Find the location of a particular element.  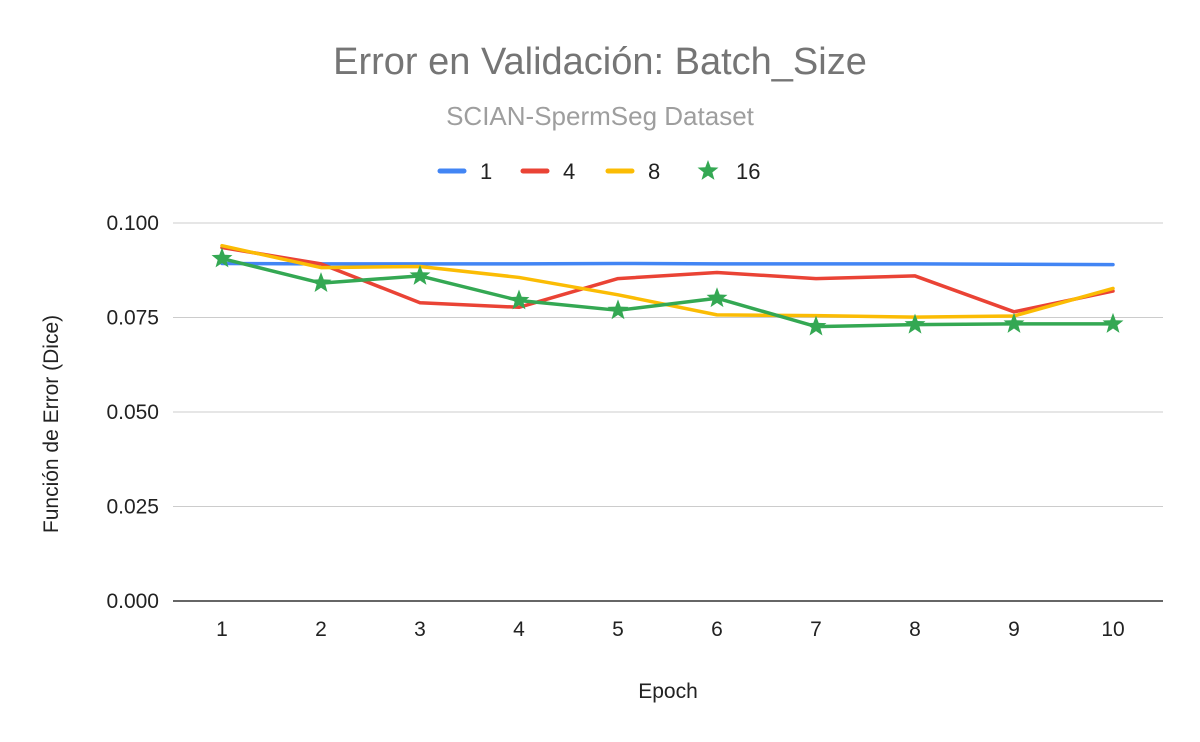

y-axis-title: Función de Error (Dice) is located at coordinates (51, 424).